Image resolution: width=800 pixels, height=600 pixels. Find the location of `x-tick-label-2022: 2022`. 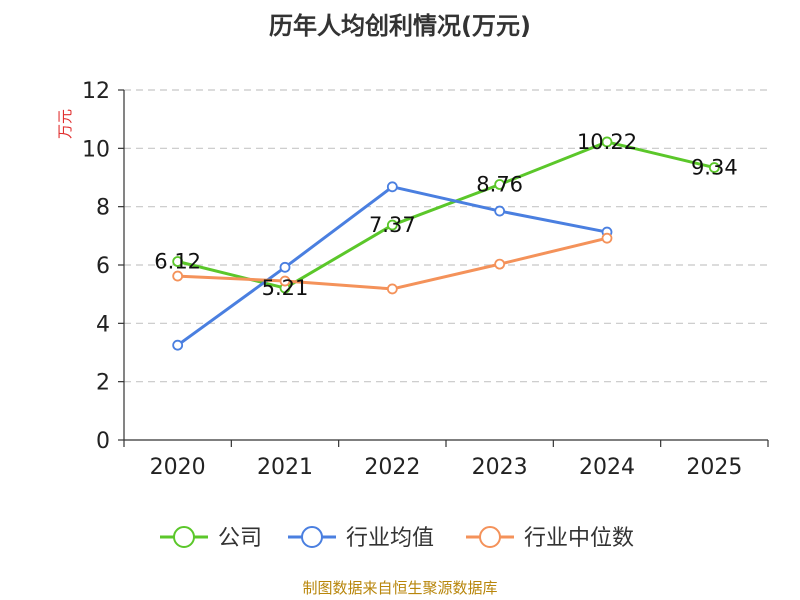

x-tick-label-2022: 2022 is located at coordinates (392, 467).